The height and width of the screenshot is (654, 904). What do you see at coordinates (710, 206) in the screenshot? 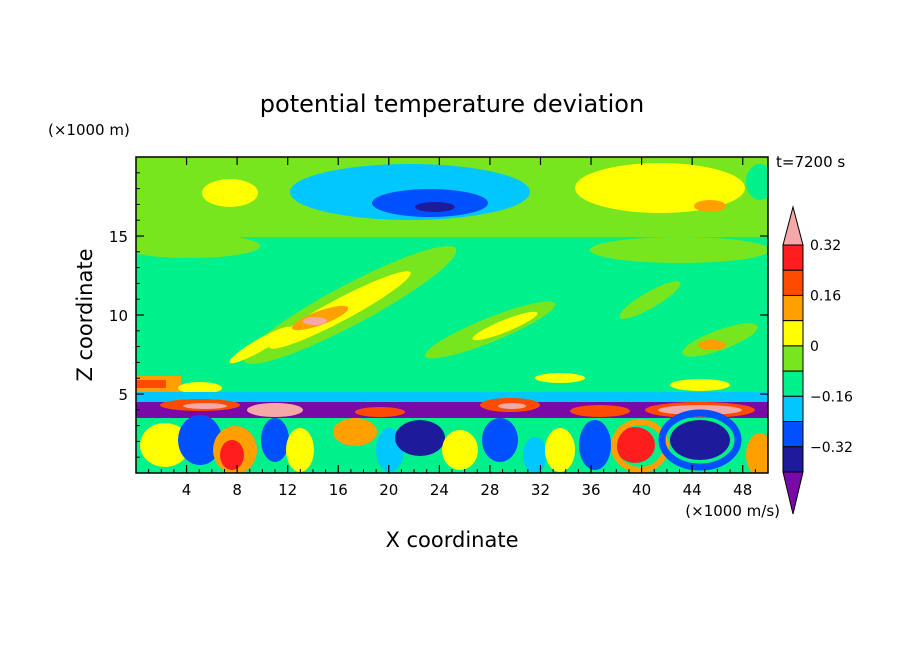
I see `warm-anomaly-upper-right-core` at bounding box center [710, 206].